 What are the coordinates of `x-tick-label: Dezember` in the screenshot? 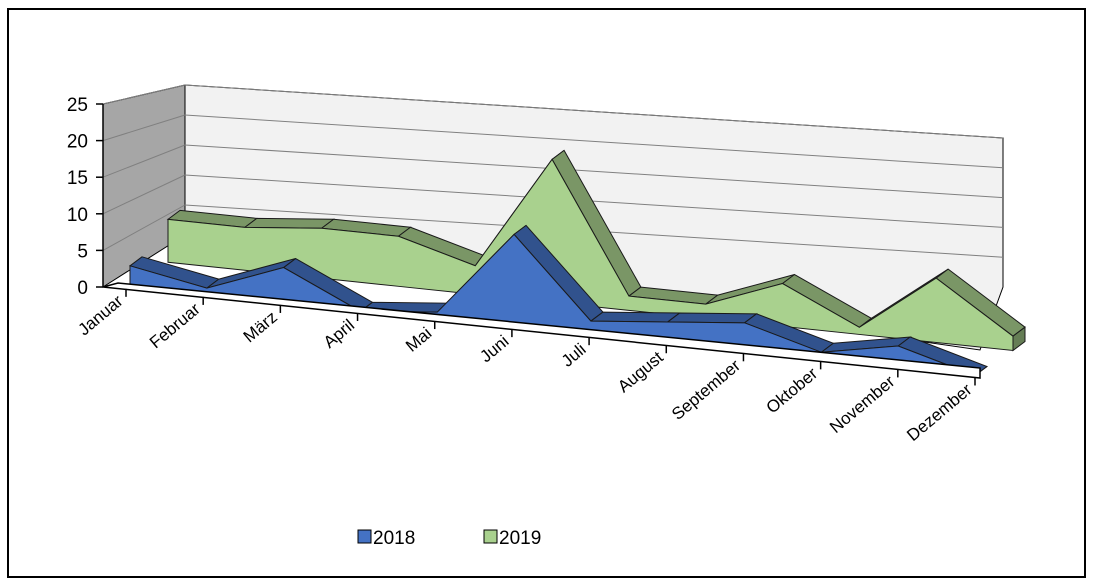 It's located at (939, 412).